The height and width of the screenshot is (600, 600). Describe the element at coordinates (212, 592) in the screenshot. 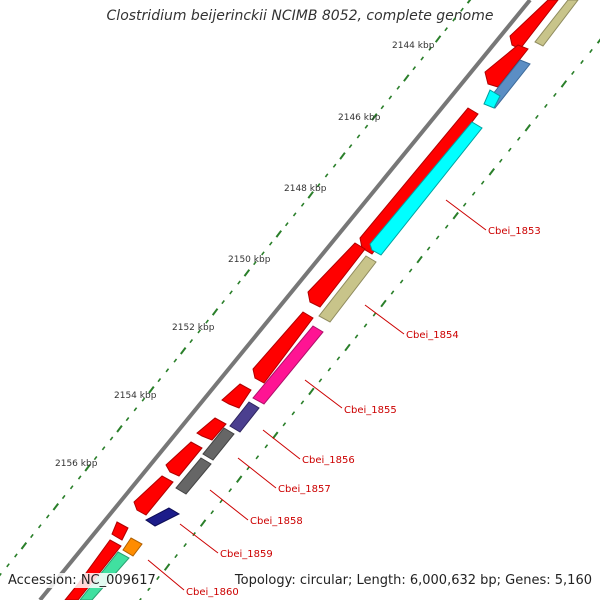

I see `gene-label-cbei-1860: Cbei_1860` at that location.